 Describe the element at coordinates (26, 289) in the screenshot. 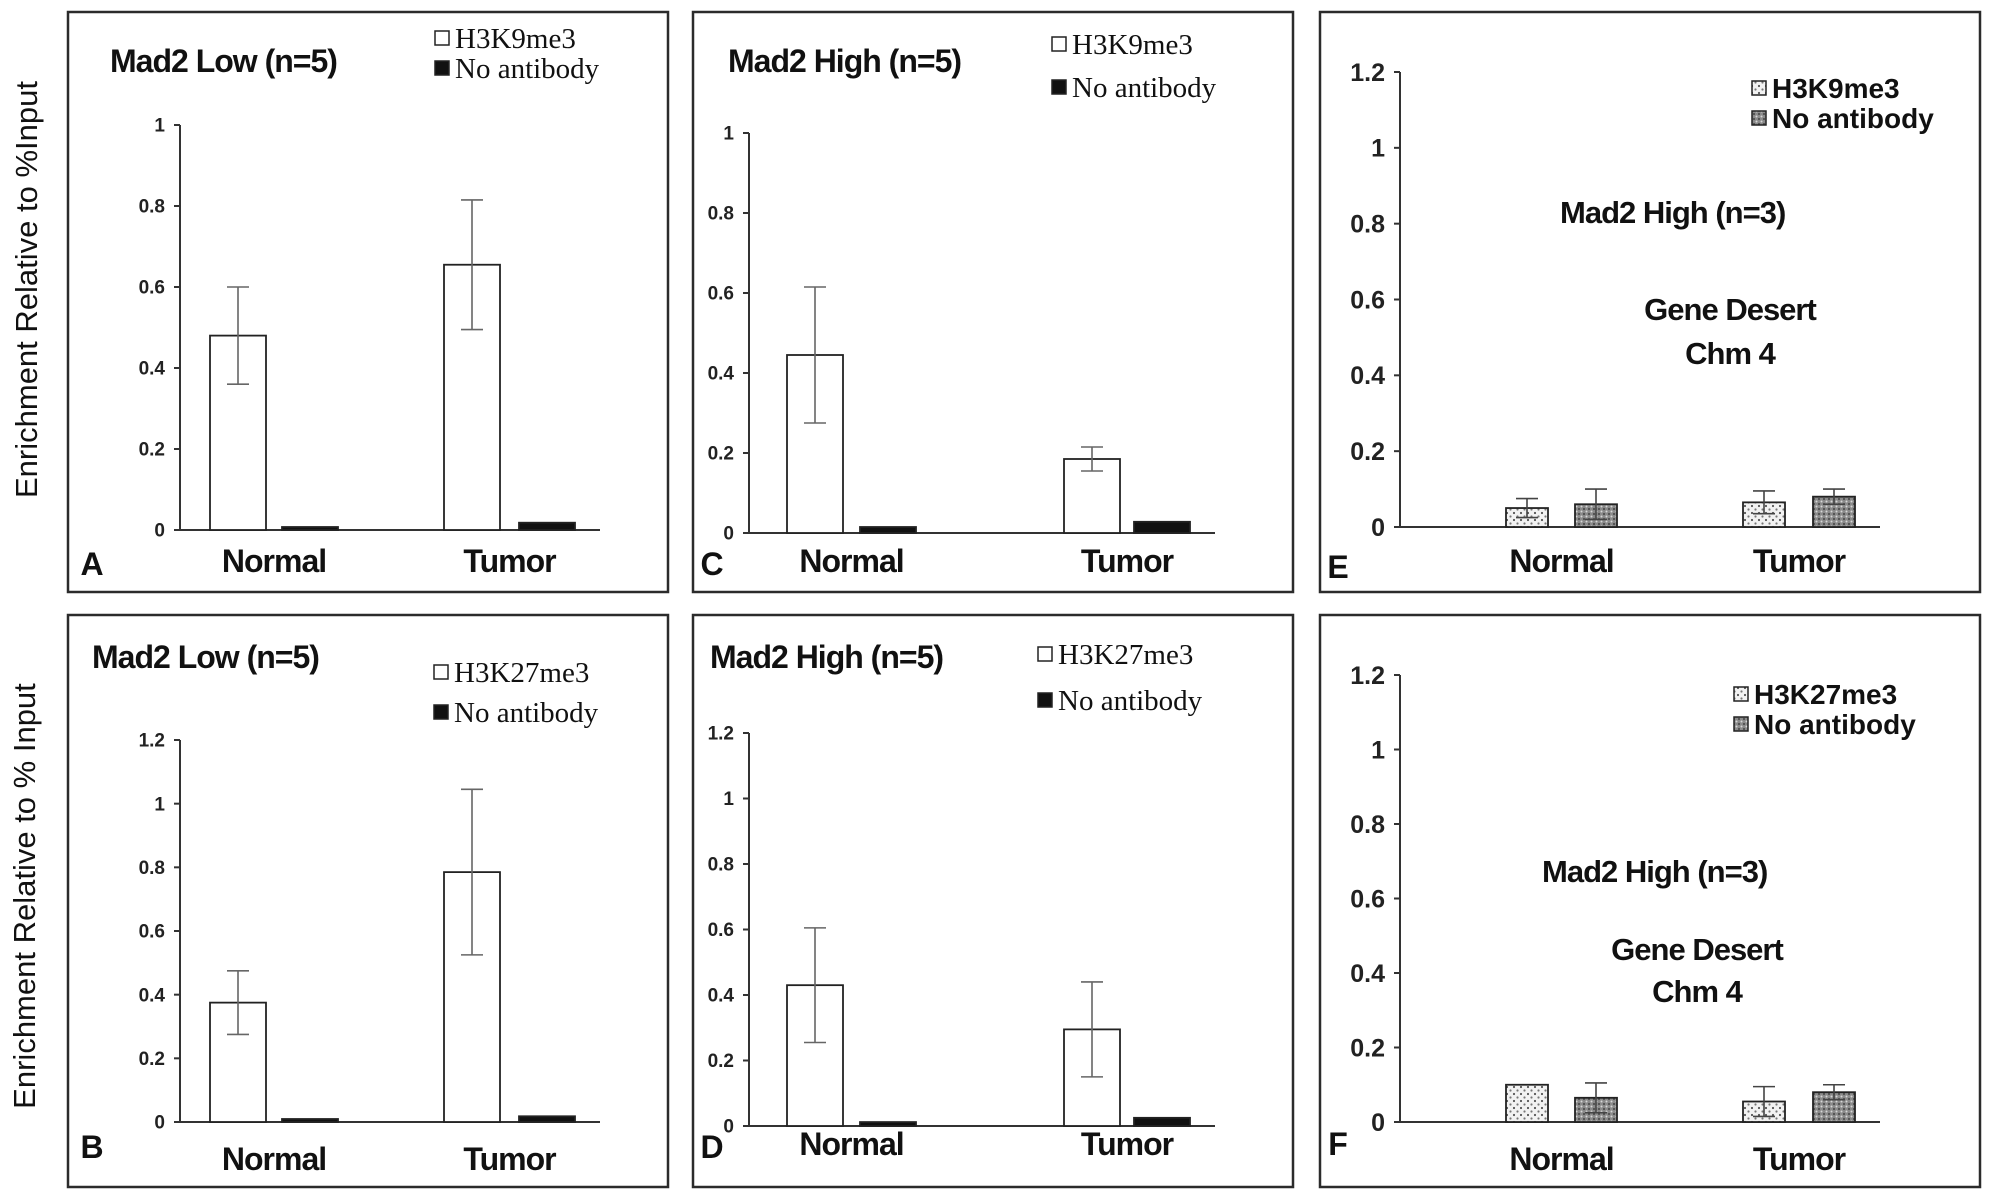

I see `y-axis-label-top: Enrichment Relative to %Input` at that location.